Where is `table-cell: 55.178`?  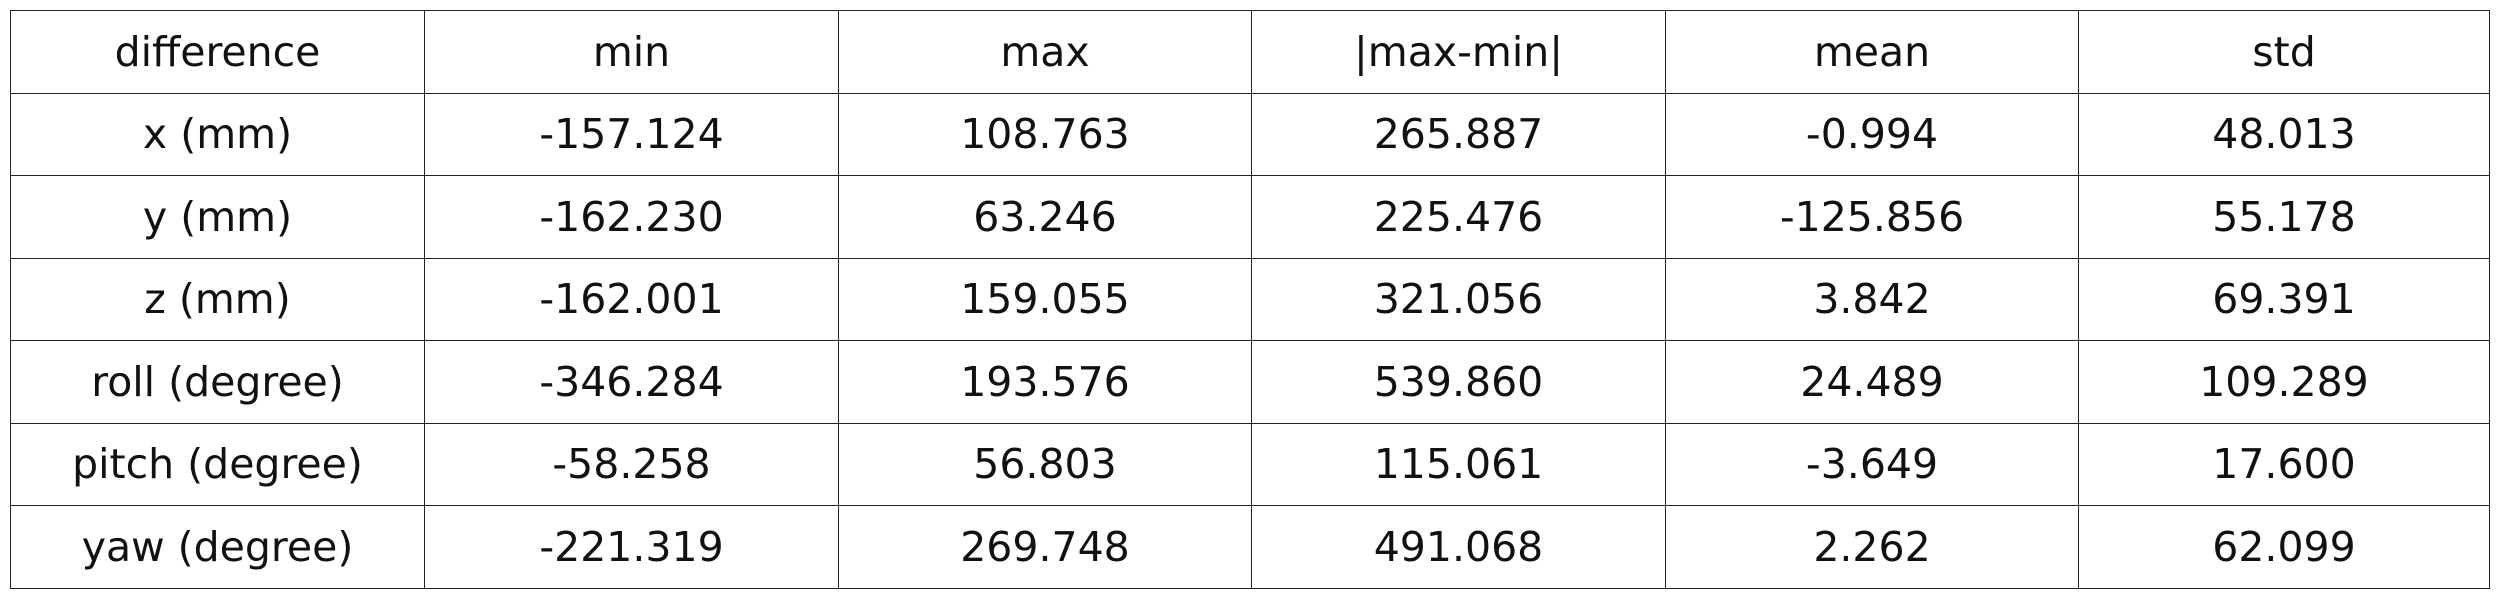 table-cell: 55.178 is located at coordinates (2284, 217).